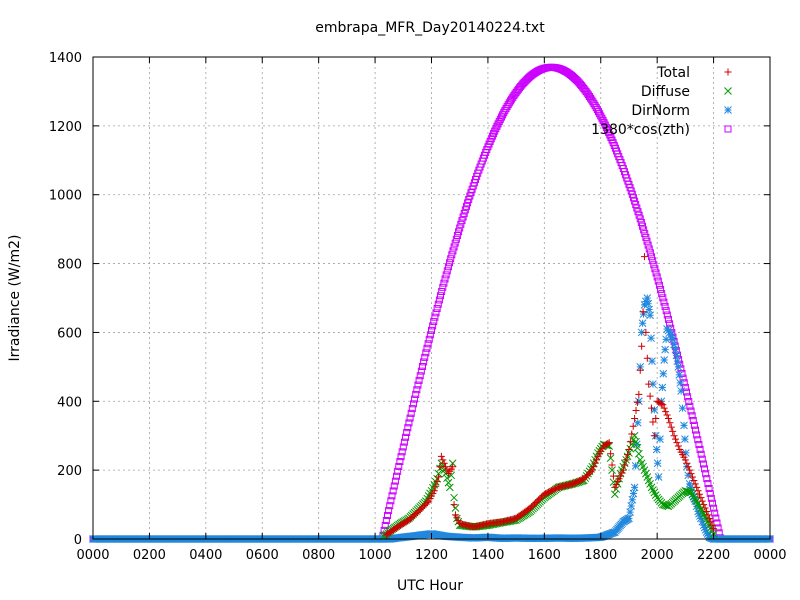 The width and height of the screenshot is (800, 600). What do you see at coordinates (430, 28) in the screenshot?
I see `chart-title: embrapa_MFR_Day20140224.txt` at bounding box center [430, 28].